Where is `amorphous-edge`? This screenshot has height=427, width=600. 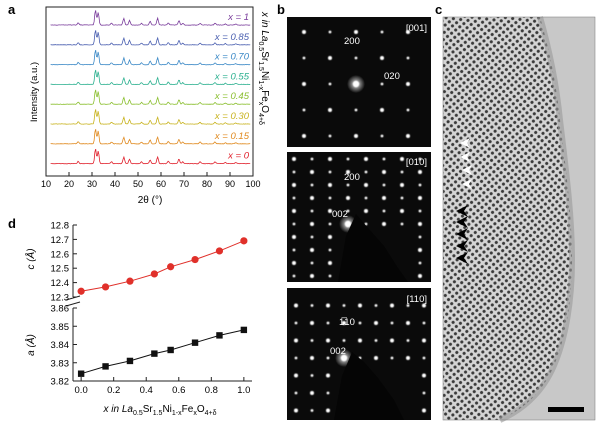
amorphous-edge is located at coordinates (537, 219).